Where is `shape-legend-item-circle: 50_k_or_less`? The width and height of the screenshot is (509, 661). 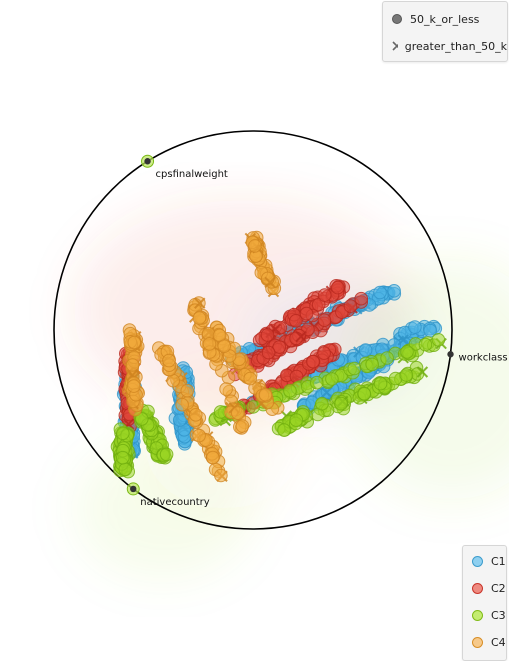 shape-legend-item-circle: 50_k_or_less is located at coordinates (445, 19).